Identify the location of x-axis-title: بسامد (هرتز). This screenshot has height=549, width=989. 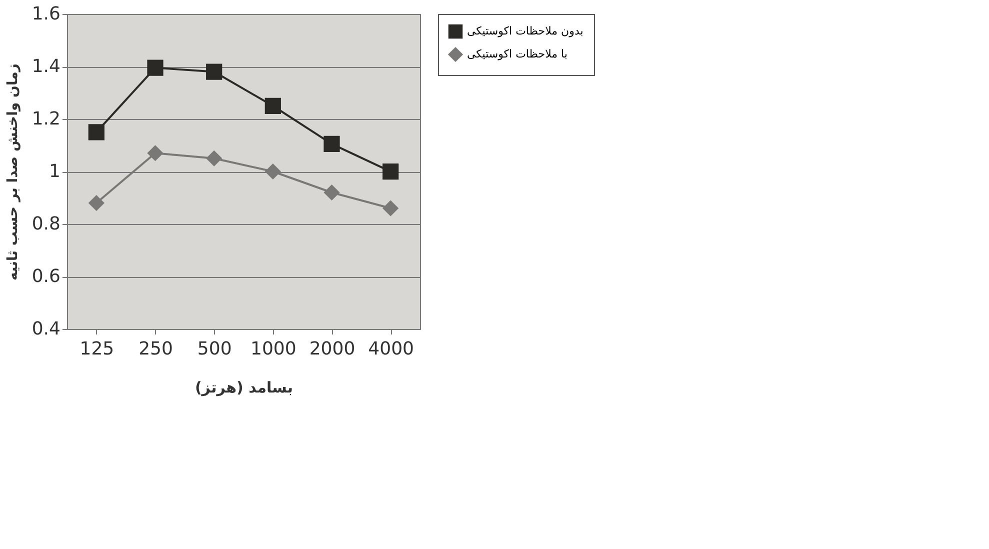
(244, 387).